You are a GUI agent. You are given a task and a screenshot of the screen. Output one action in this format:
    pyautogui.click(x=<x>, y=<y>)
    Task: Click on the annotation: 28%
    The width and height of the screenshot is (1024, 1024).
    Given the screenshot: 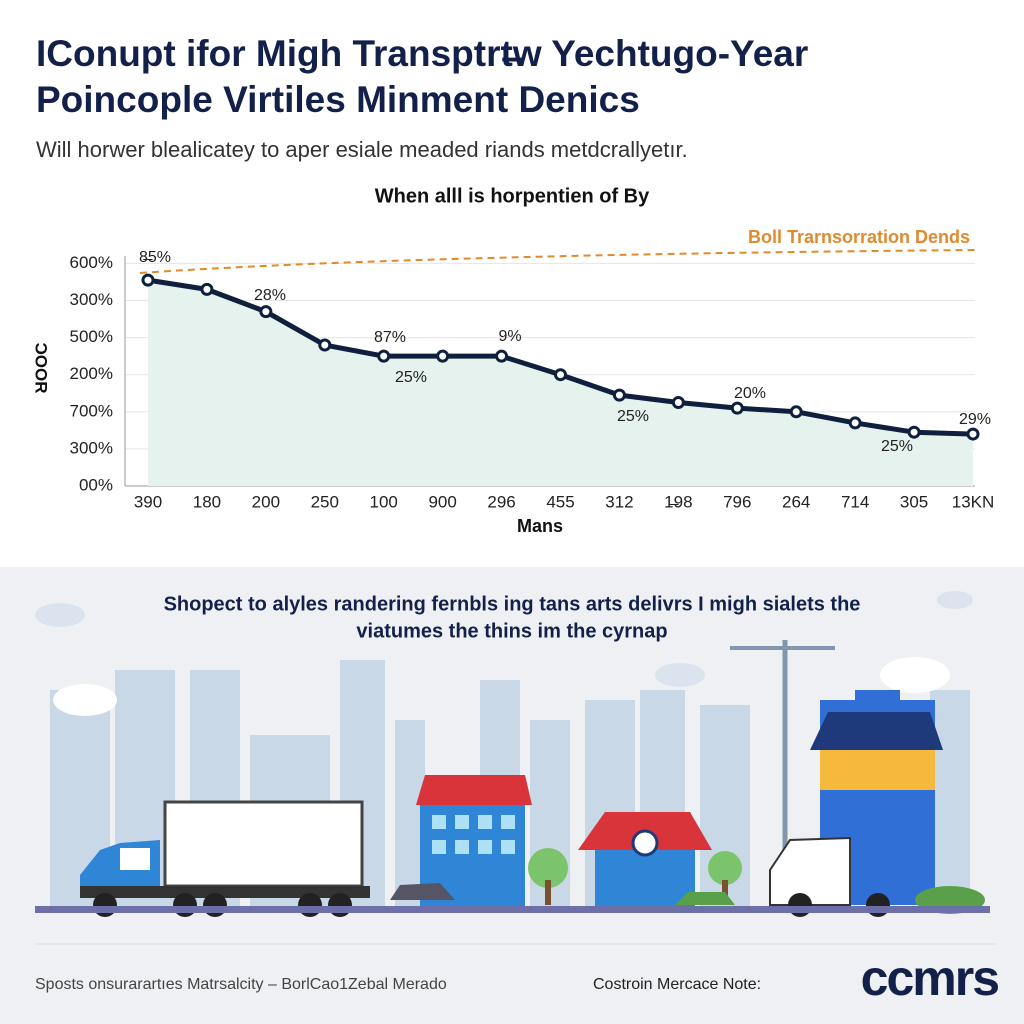 What is the action you would take?
    pyautogui.click(x=270, y=295)
    